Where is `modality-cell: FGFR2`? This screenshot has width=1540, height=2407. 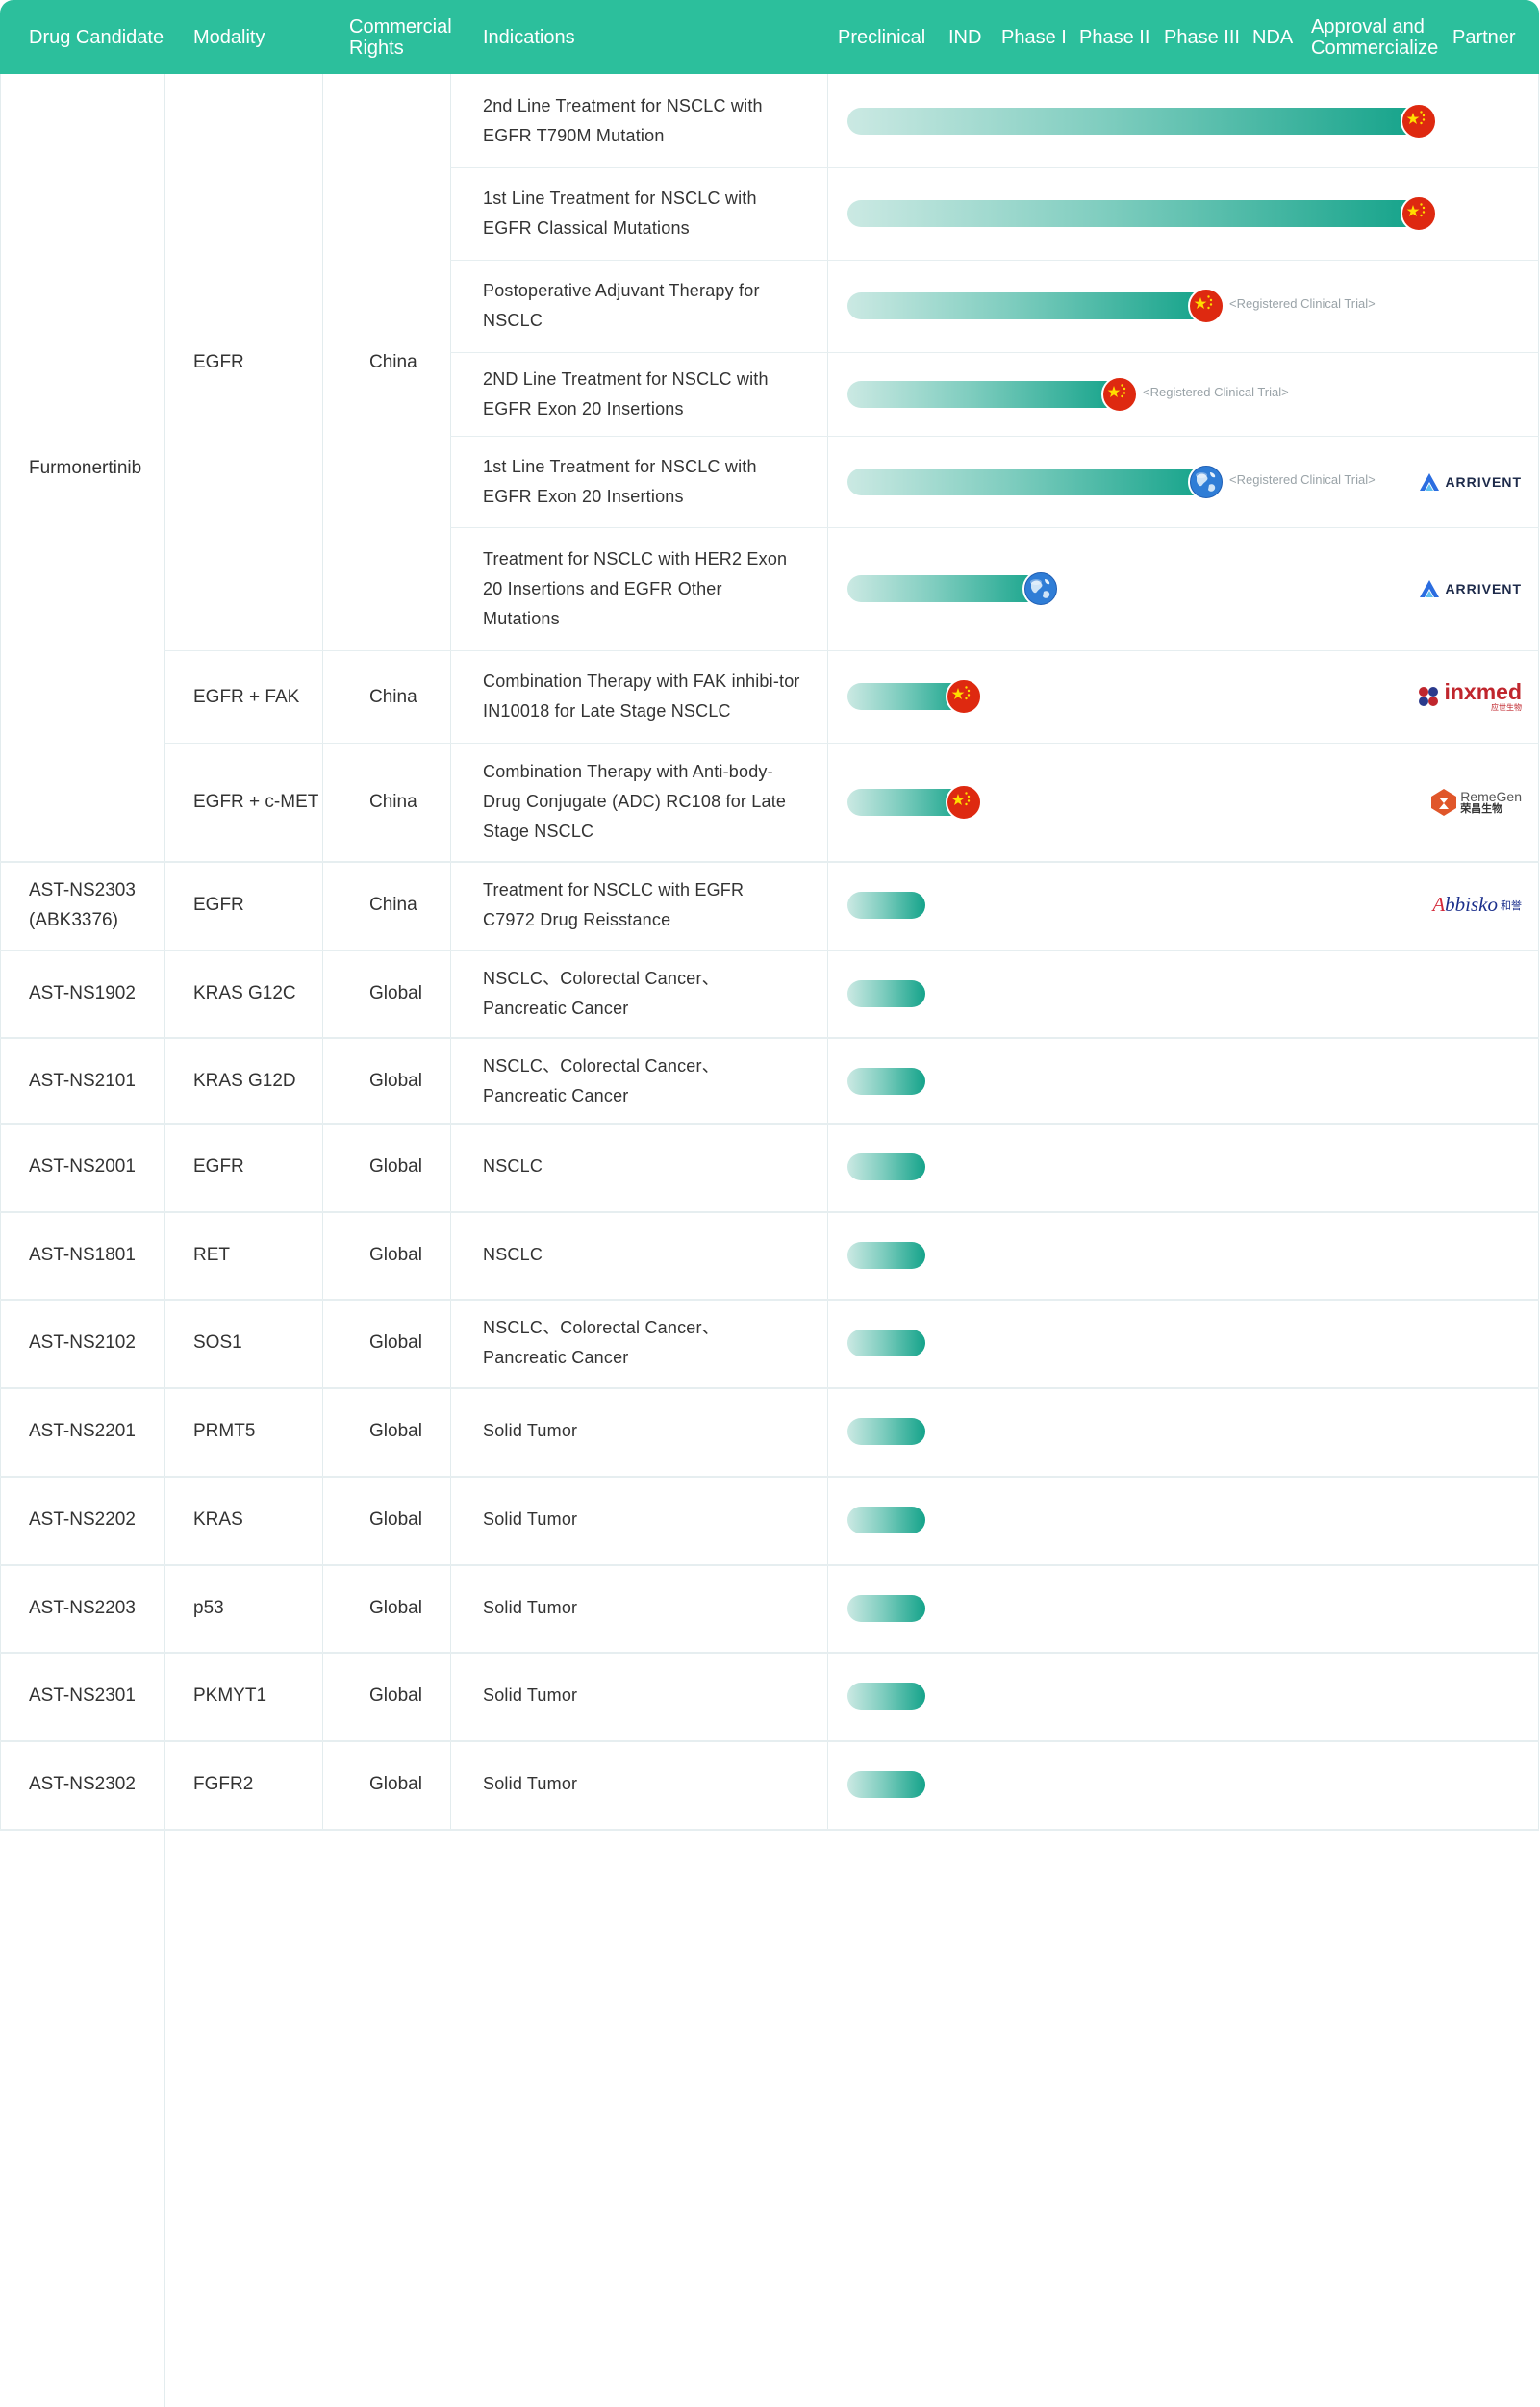
modality-cell: FGFR2 is located at coordinates (223, 1784).